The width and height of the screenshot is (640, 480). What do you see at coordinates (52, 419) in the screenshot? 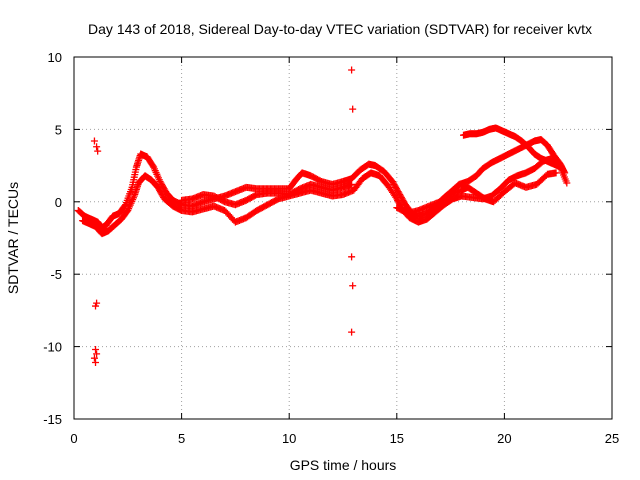
I see `y-tick-label: -15` at bounding box center [52, 419].